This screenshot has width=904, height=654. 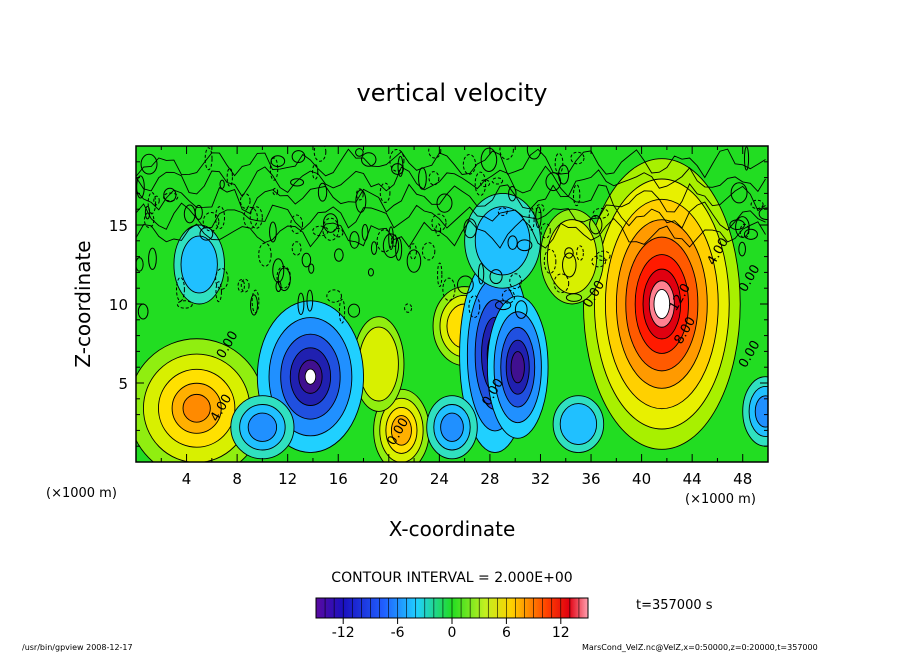 What do you see at coordinates (118, 305) in the screenshot?
I see `y-tick-label: 10` at bounding box center [118, 305].